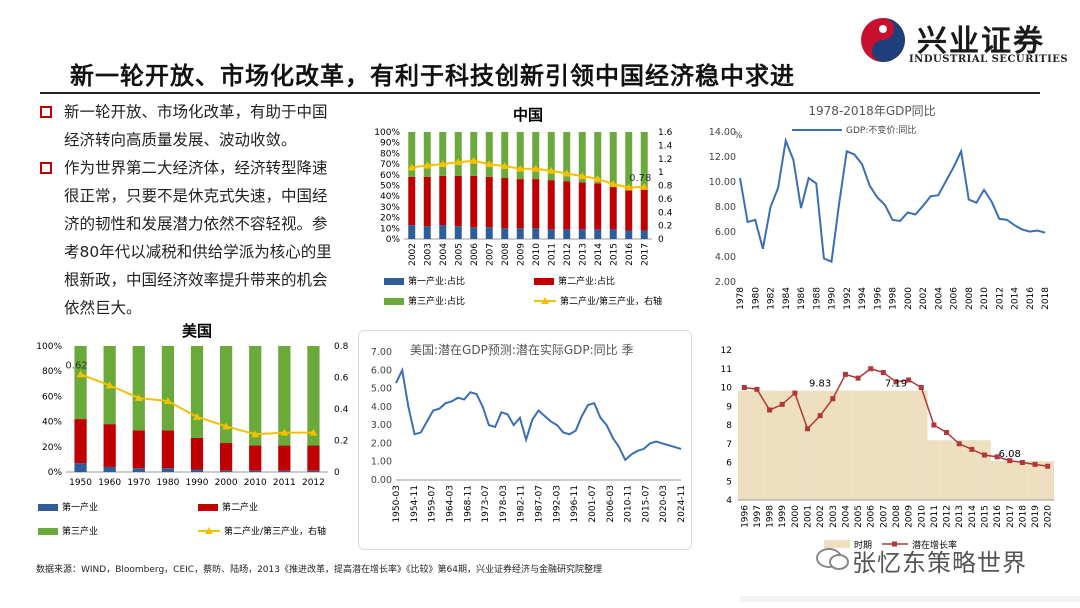 The width and height of the screenshot is (1080, 608). What do you see at coordinates (629, 504) in the screenshot?
I see `x-tick-label: 2010-11` at bounding box center [629, 504].